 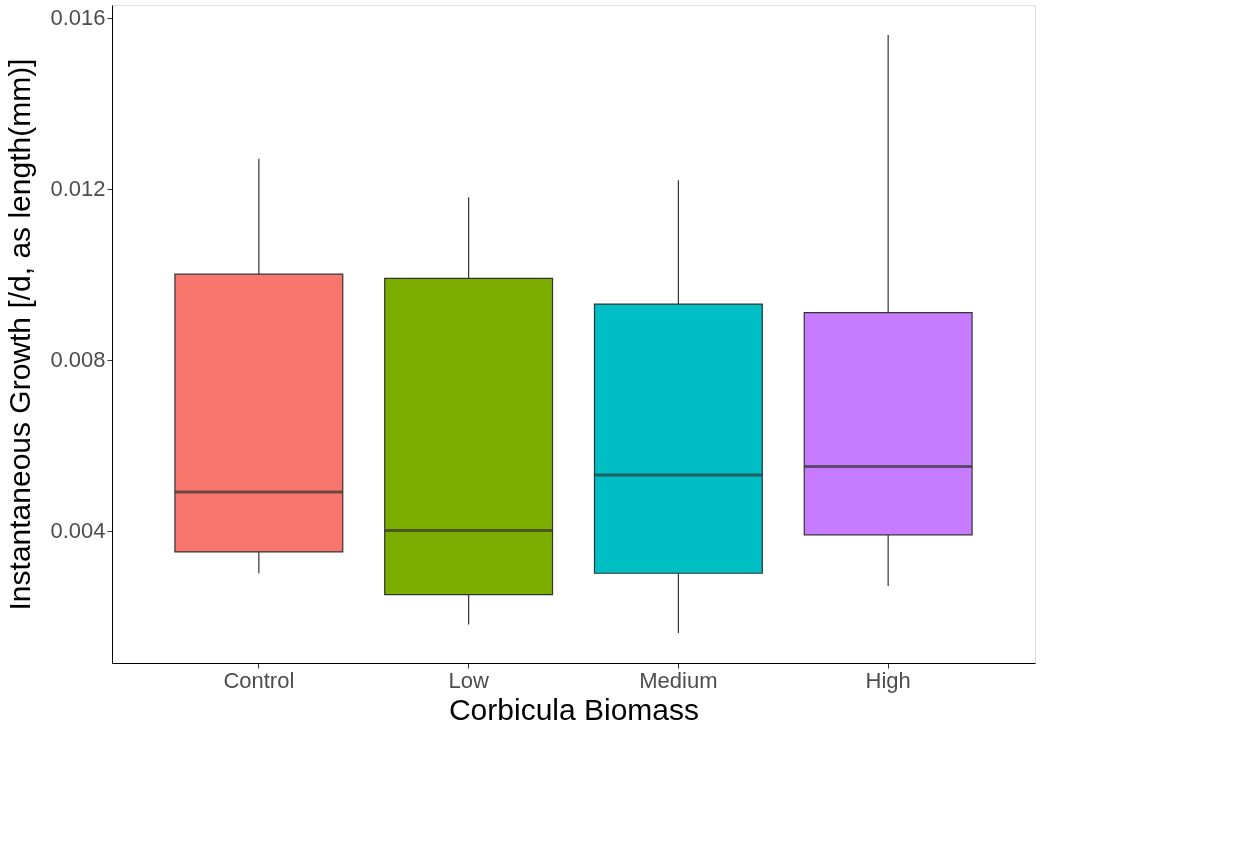 What do you see at coordinates (78, 18) in the screenshot?
I see `y-tick-label: 0.016` at bounding box center [78, 18].